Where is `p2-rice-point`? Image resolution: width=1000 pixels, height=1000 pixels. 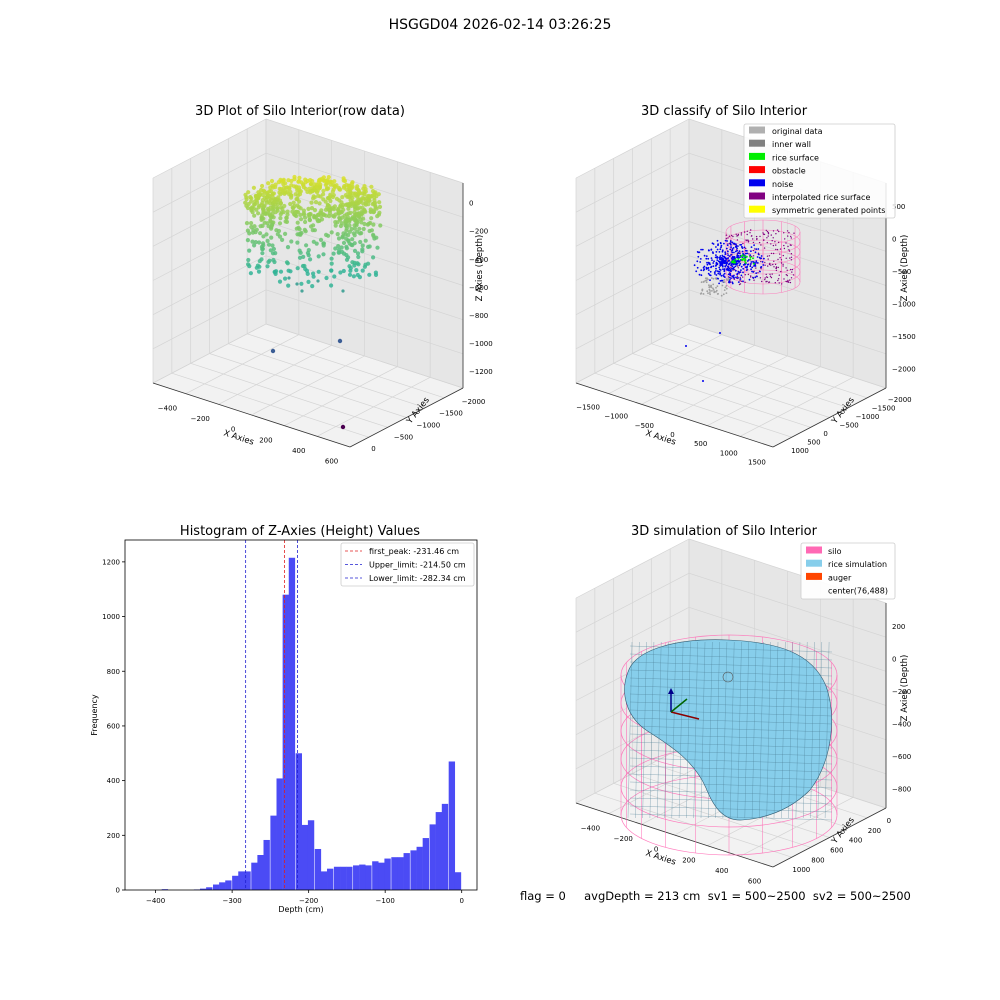
p2-rice-point is located at coordinates (733, 260).